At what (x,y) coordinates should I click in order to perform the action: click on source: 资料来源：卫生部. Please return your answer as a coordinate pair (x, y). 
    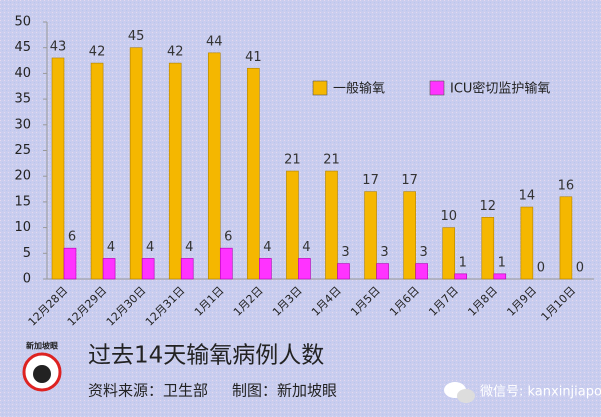
    Looking at the image, I should click on (148, 391).